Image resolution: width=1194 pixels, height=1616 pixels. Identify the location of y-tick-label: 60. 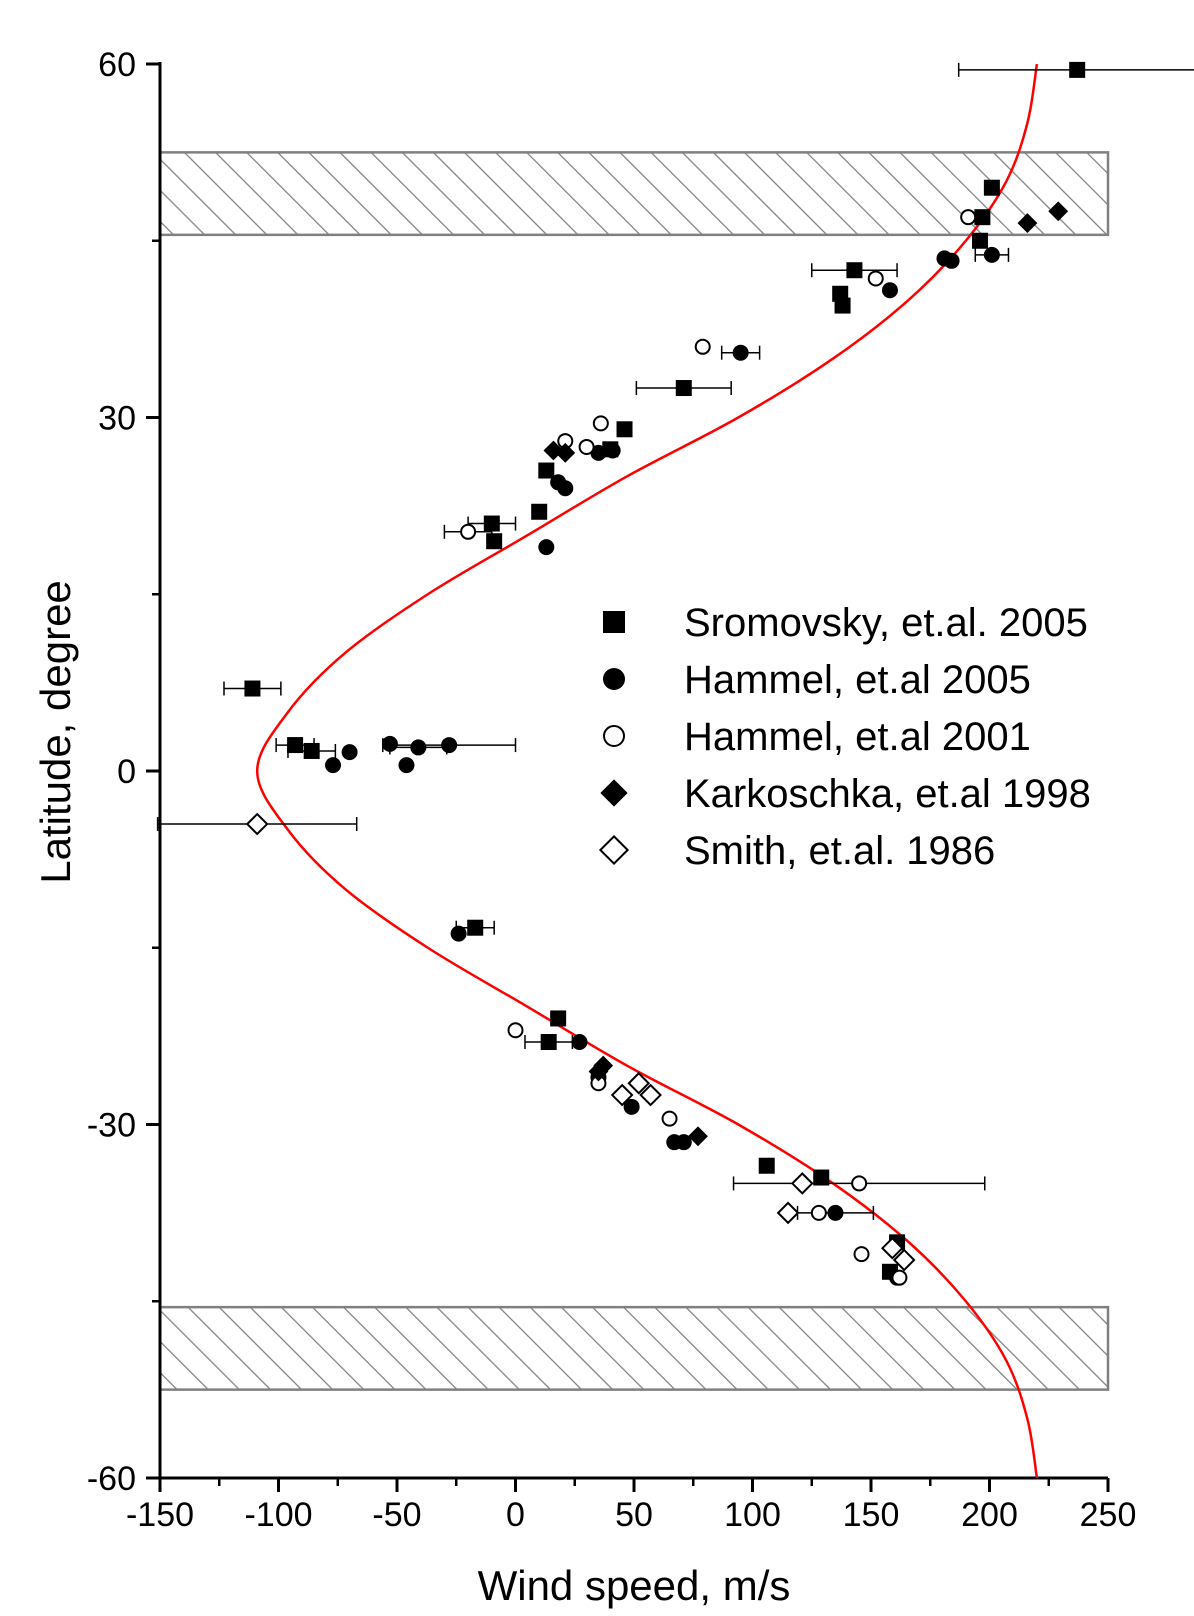
(117, 65).